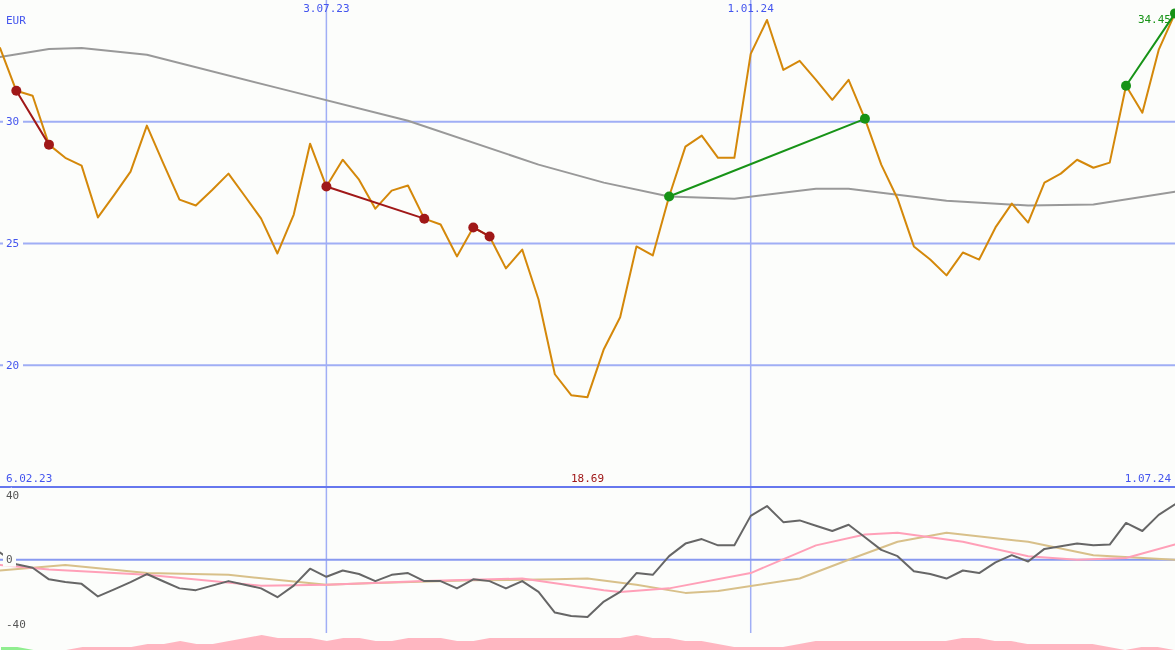  What do you see at coordinates (16, 20) in the screenshot?
I see `y-axis-title: EUR` at bounding box center [16, 20].